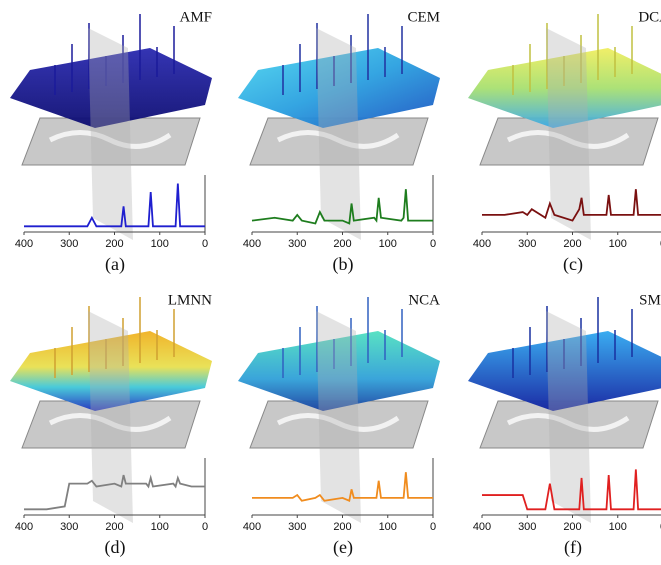  What do you see at coordinates (190, 300) in the screenshot?
I see `panel-title: LMNN` at bounding box center [190, 300].